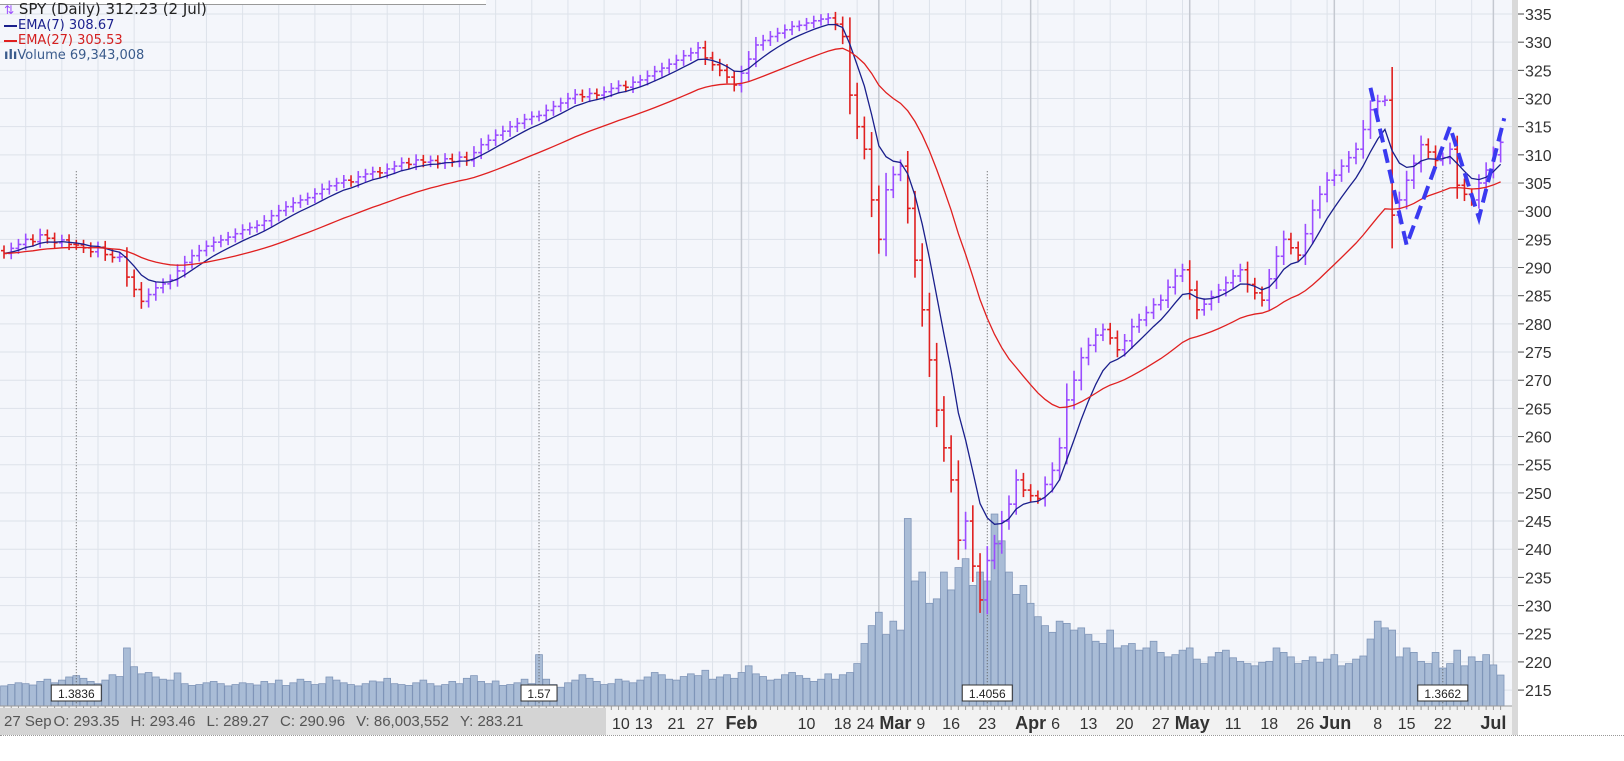  What do you see at coordinates (951, 724) in the screenshot?
I see `date-tick-label: 16` at bounding box center [951, 724].